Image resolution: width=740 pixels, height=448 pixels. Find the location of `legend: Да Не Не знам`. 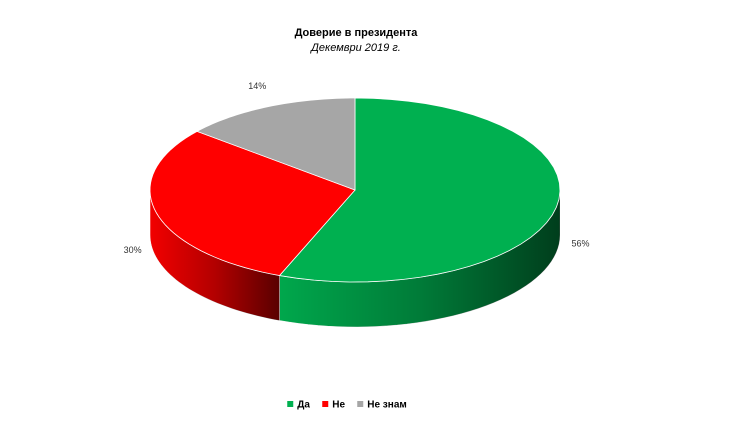

legend: Да Не Не знам is located at coordinates (347, 405).